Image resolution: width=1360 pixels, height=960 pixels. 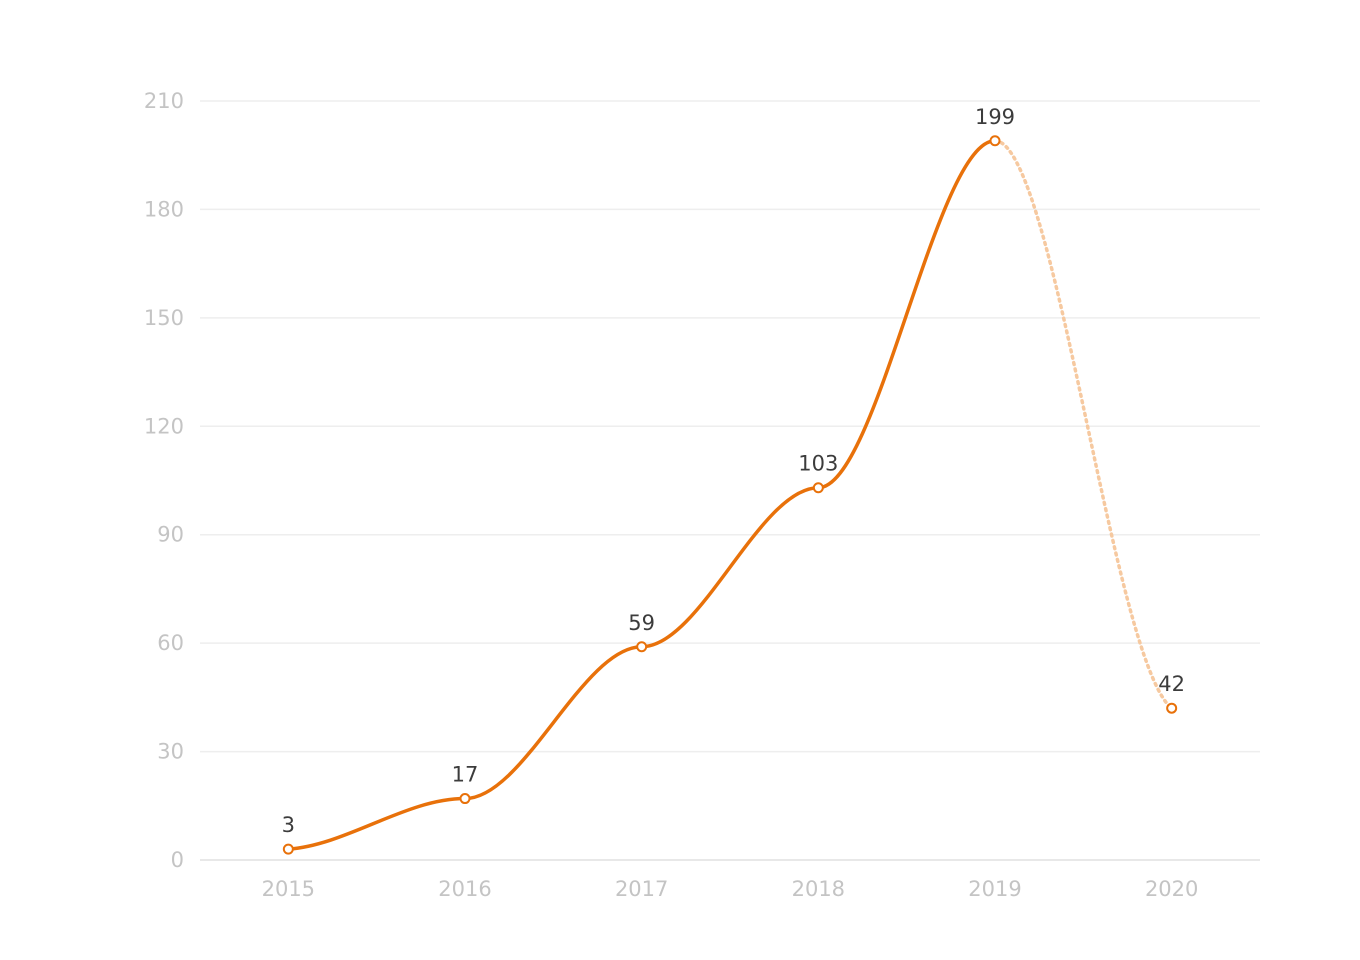 What do you see at coordinates (164, 209) in the screenshot?
I see `y-tick-label: 180` at bounding box center [164, 209].